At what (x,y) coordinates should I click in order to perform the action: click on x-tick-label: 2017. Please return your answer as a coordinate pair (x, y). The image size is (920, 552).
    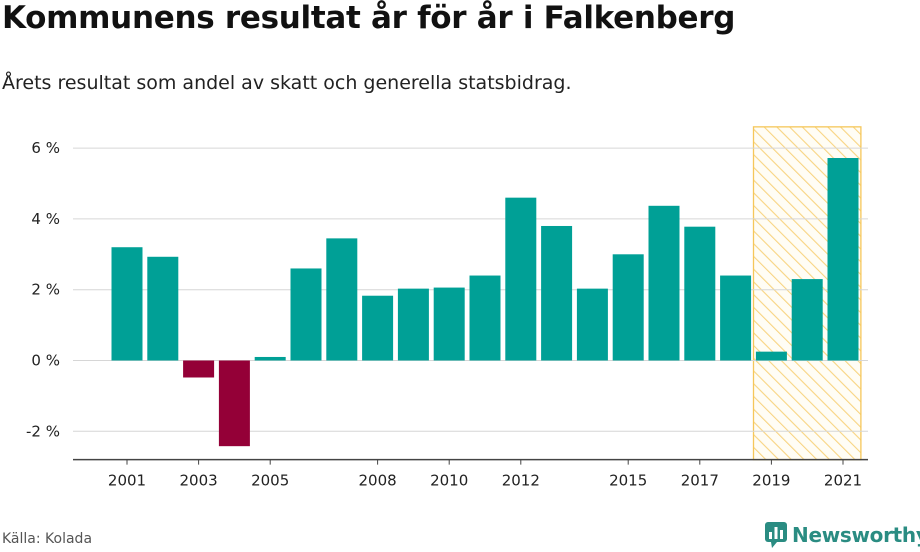
    Looking at the image, I should click on (700, 481).